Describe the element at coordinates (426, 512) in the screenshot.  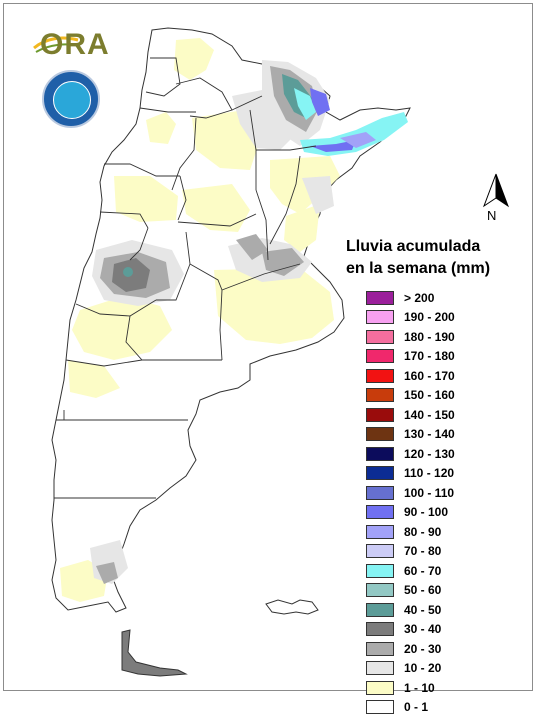
I see `legend-label: 90 - 100` at that location.